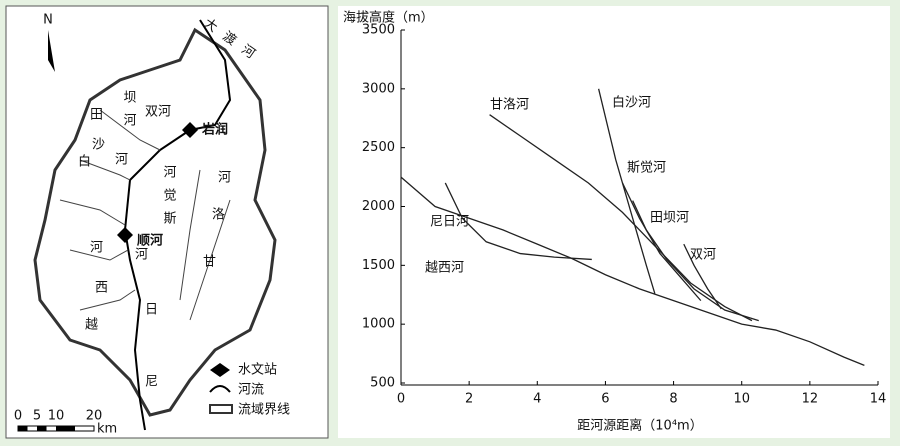 The image size is (900, 446). What do you see at coordinates (509, 105) in the screenshot?
I see `series-label: 甘洛河` at bounding box center [509, 105].